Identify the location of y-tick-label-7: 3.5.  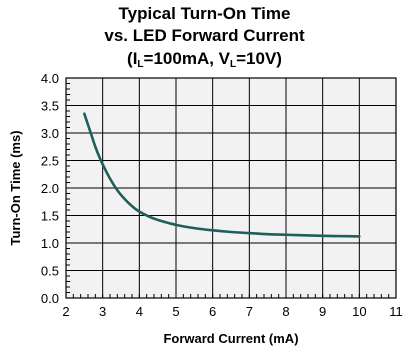
(50, 106).